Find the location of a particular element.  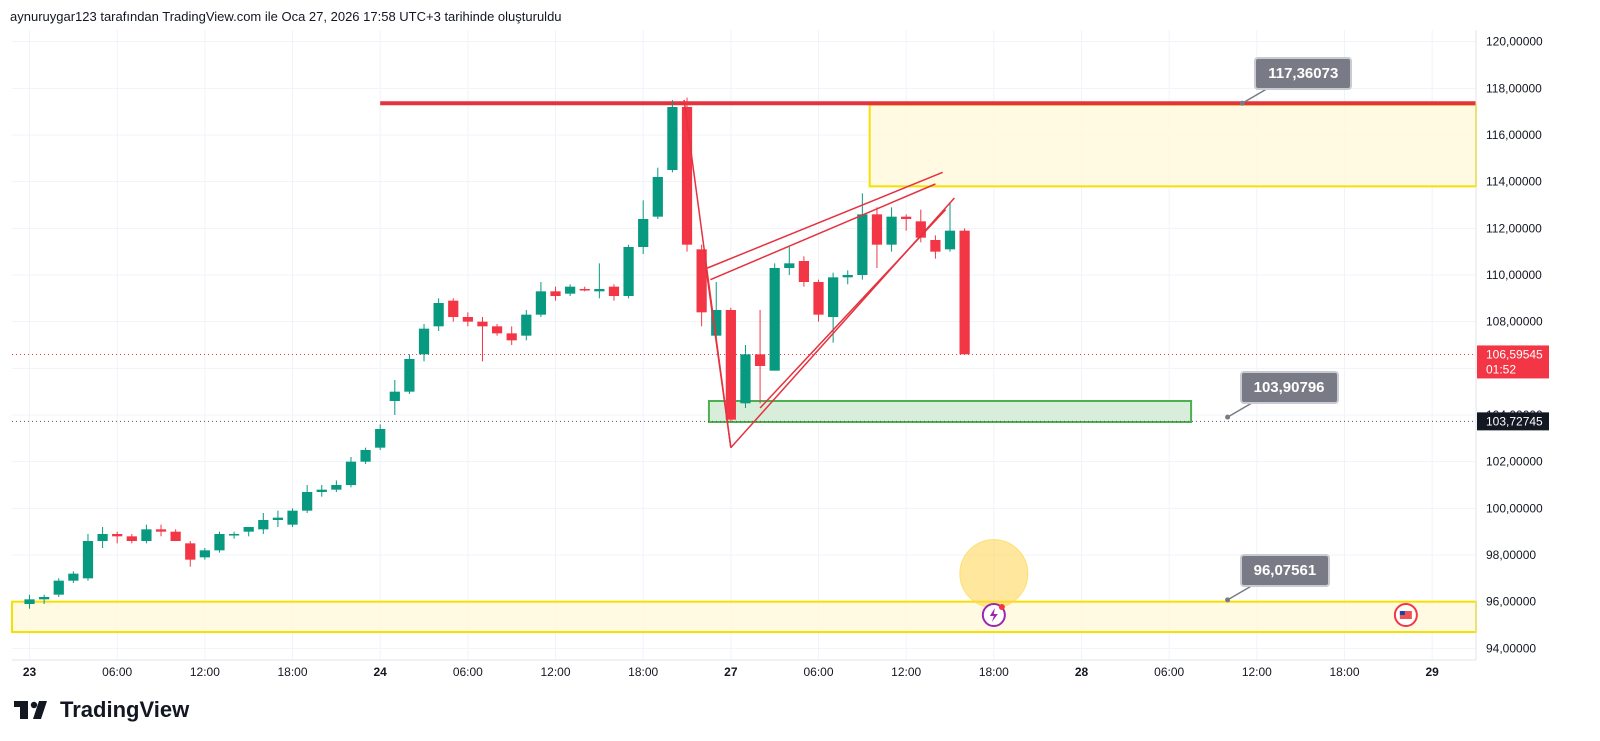

green-zone is located at coordinates (950, 411).